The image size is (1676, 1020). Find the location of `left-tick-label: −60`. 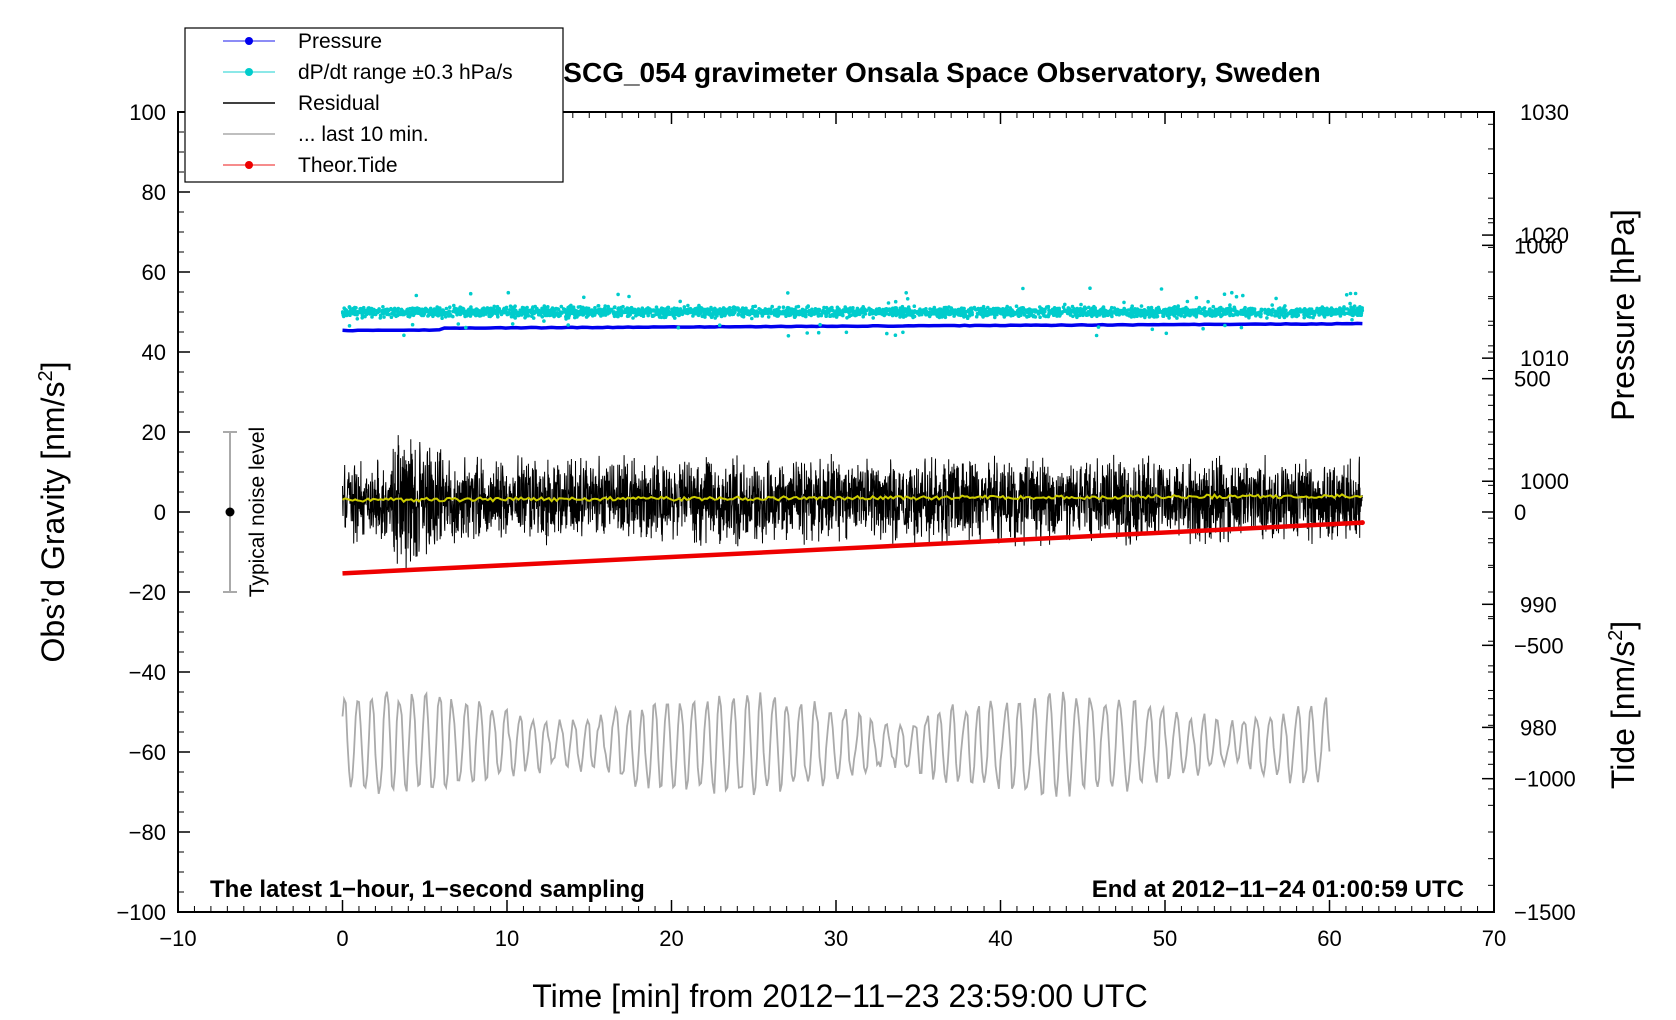

left-tick-label: −60 is located at coordinates (147, 752).